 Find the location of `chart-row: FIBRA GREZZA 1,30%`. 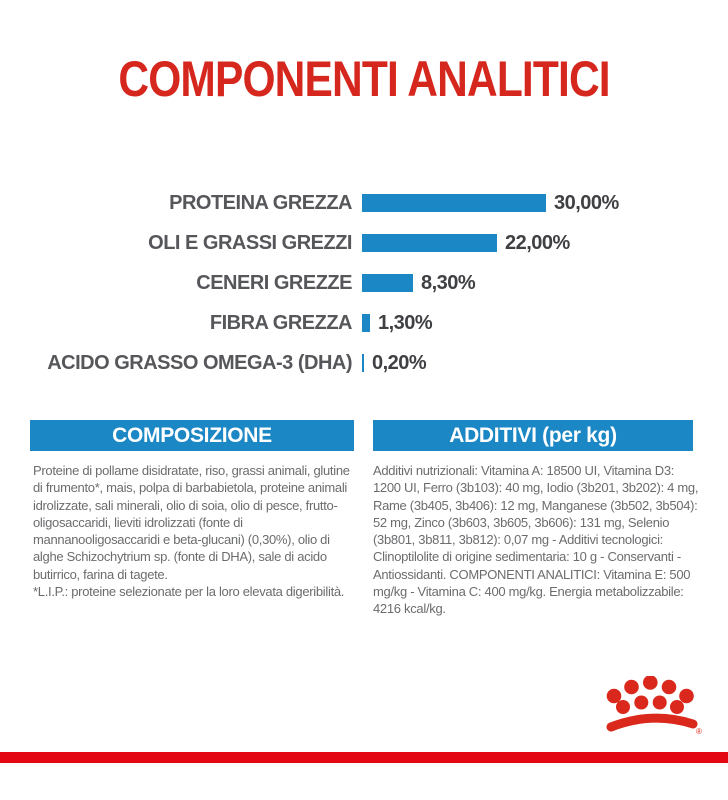

chart-row: FIBRA GREZZA 1,30% is located at coordinates (364, 323).